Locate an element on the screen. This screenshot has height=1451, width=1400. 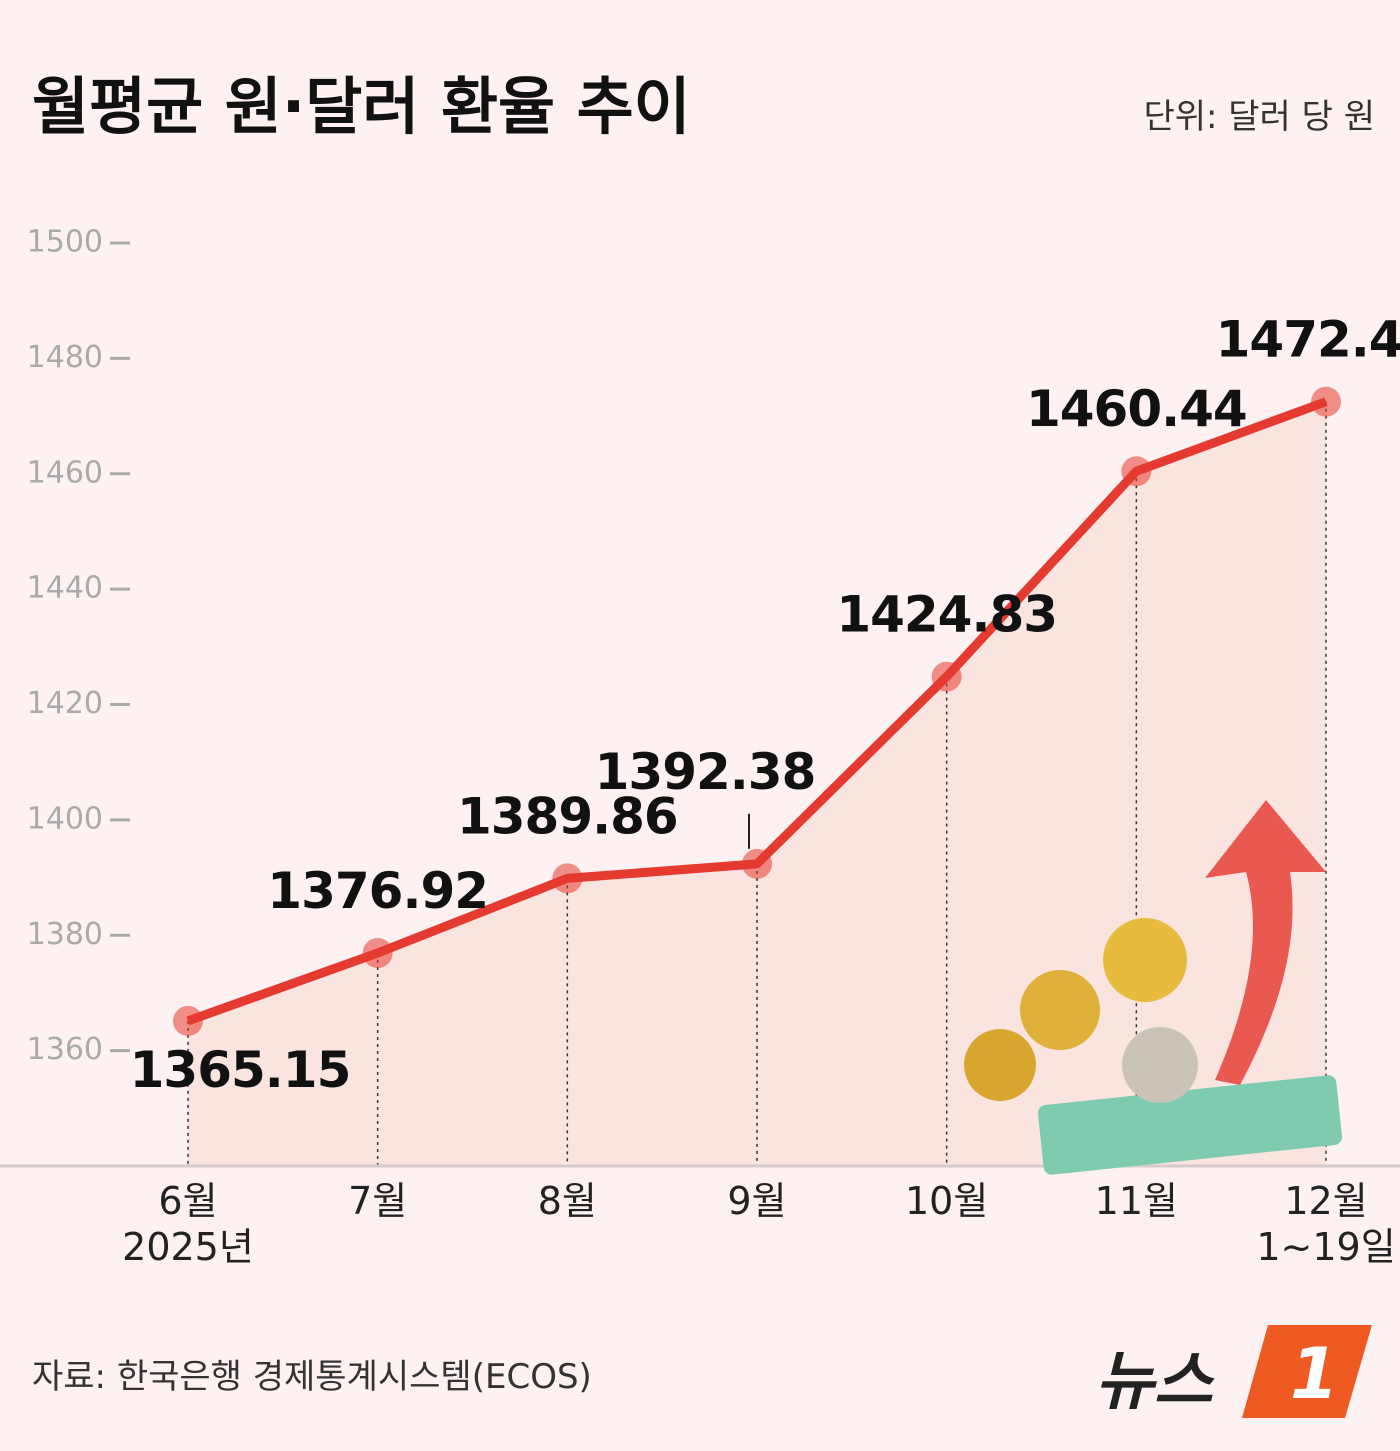
x-tick-label: 10월 is located at coordinates (947, 1201).